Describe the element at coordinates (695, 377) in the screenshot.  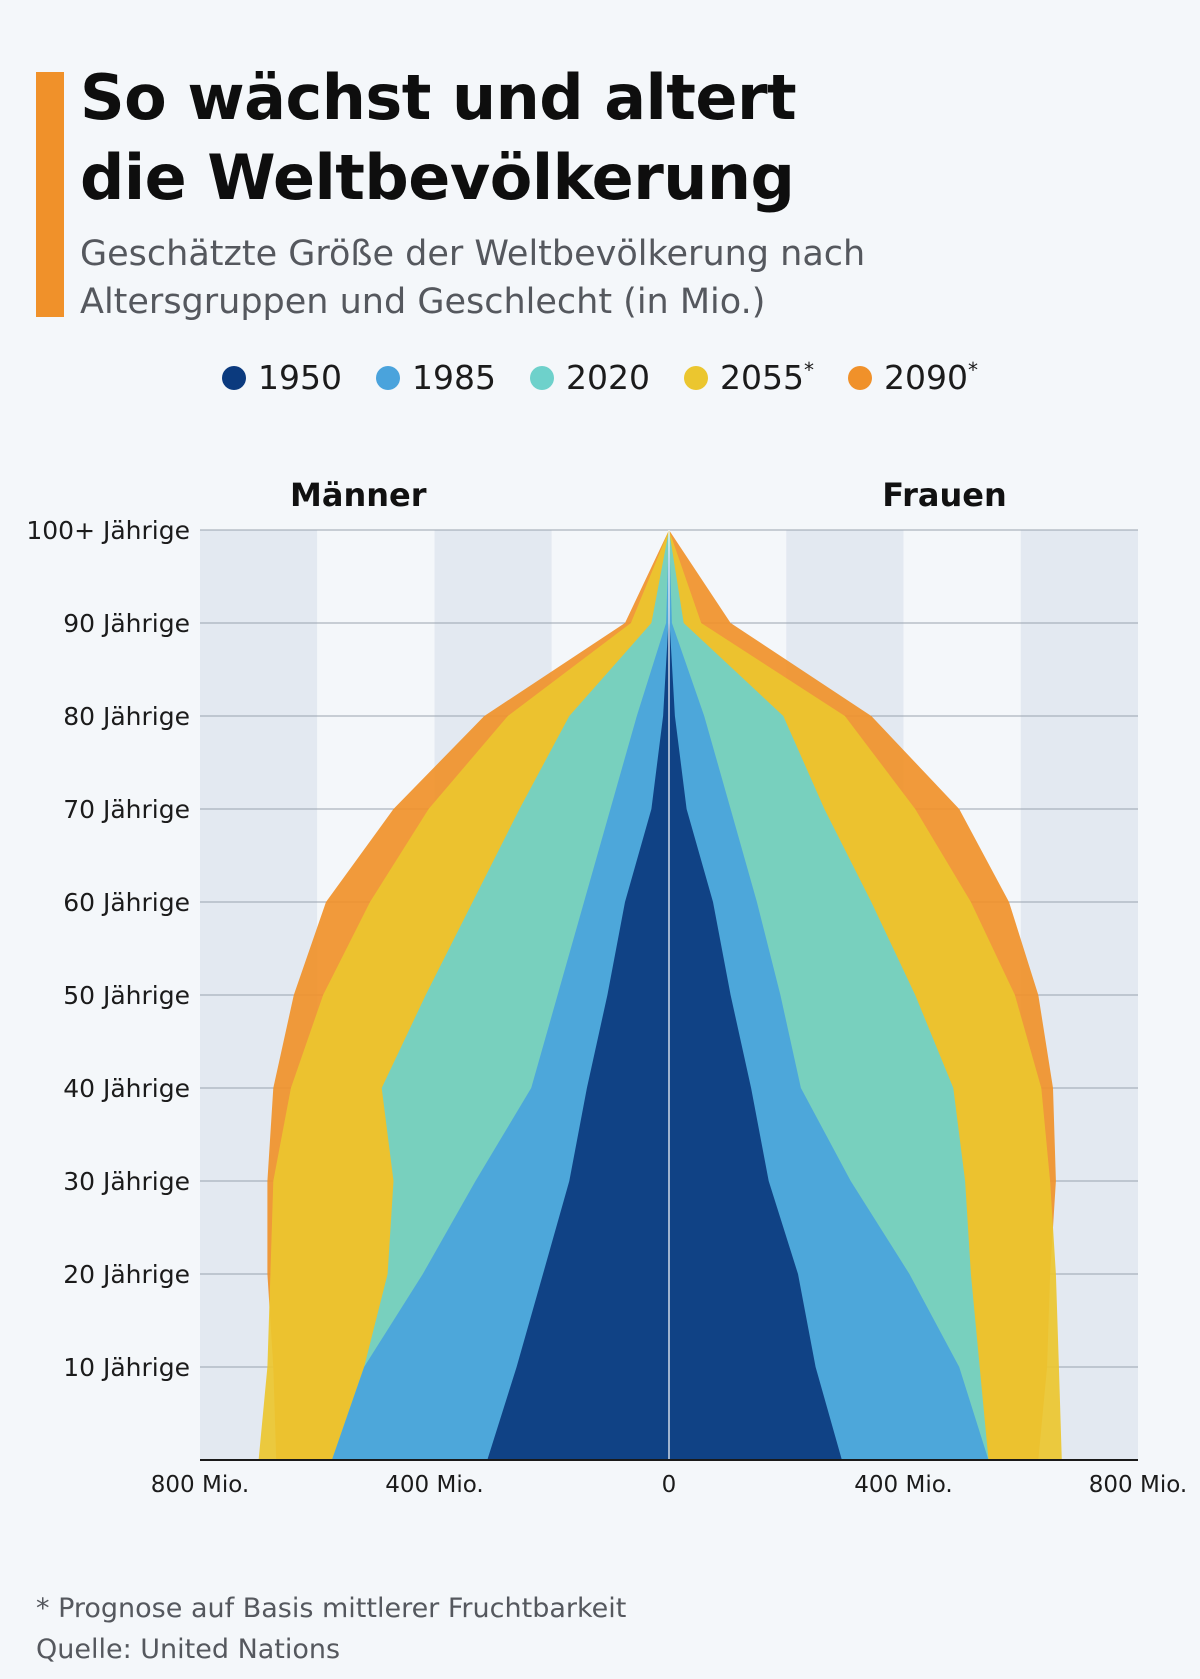
I see `legend-swatch-2055` at that location.